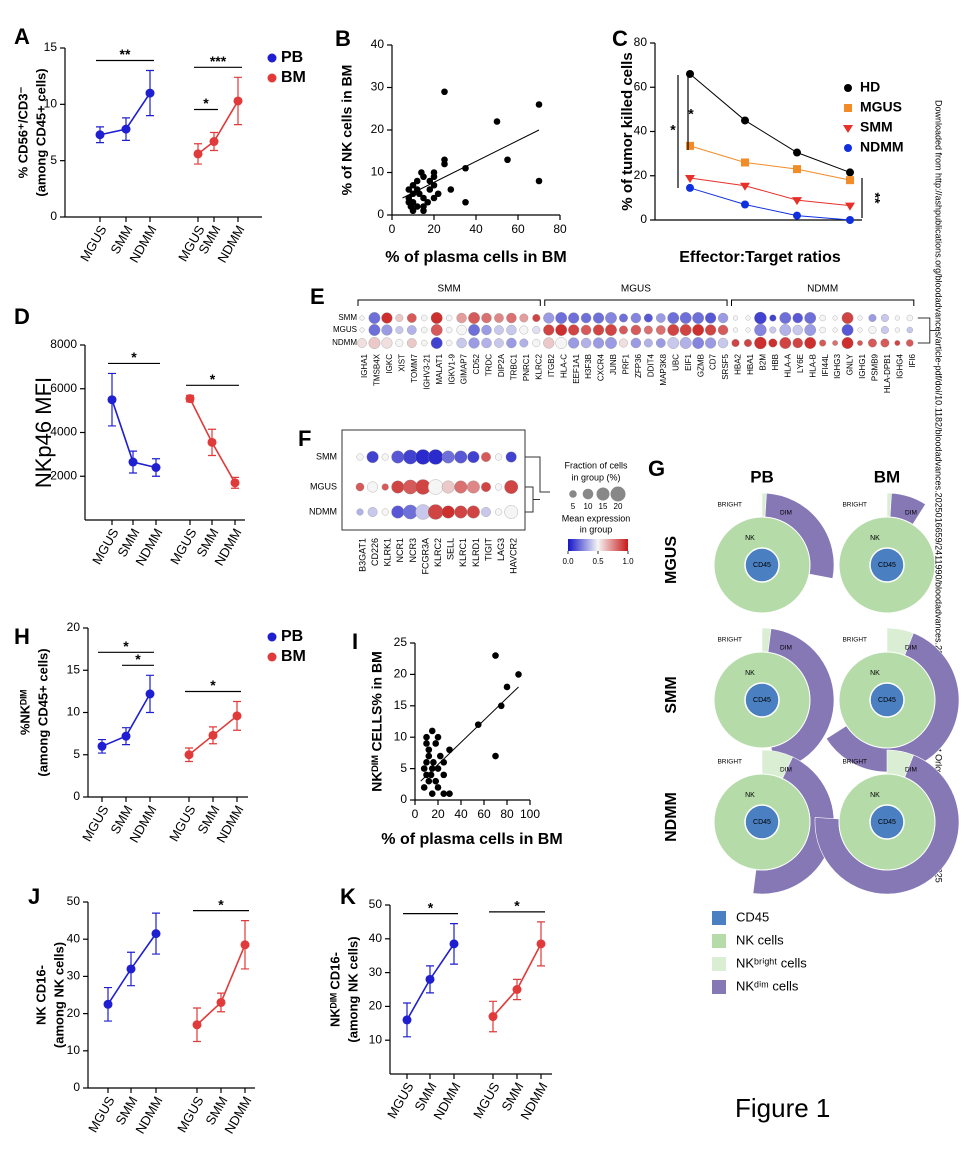  What do you see at coordinates (343, 38) in the screenshot?
I see `panel-letter: B` at bounding box center [343, 38].